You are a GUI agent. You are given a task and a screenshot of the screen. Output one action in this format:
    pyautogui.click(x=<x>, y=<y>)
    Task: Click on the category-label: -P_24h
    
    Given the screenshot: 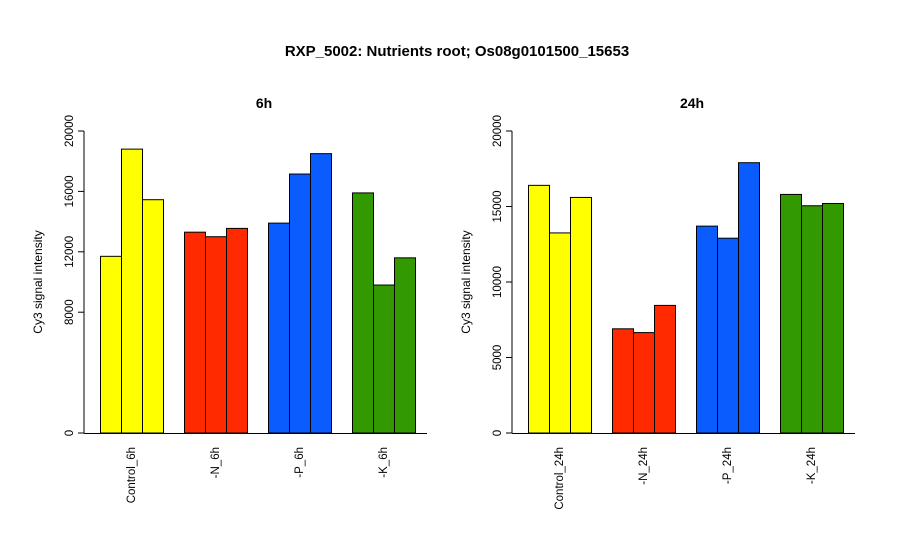 What is the action you would take?
    pyautogui.click(x=728, y=465)
    